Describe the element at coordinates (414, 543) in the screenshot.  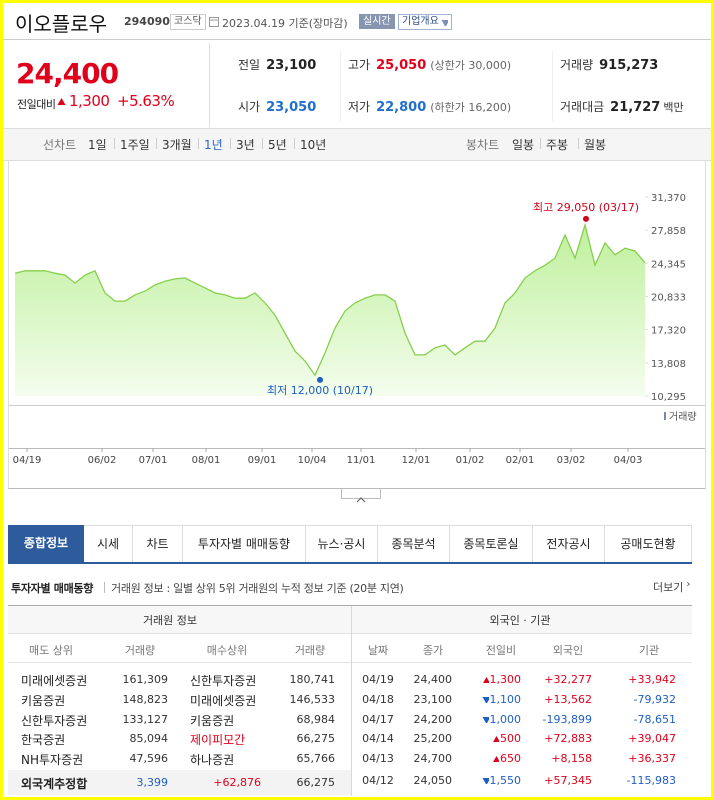
I see `nav-tab: 종목분석` at that location.